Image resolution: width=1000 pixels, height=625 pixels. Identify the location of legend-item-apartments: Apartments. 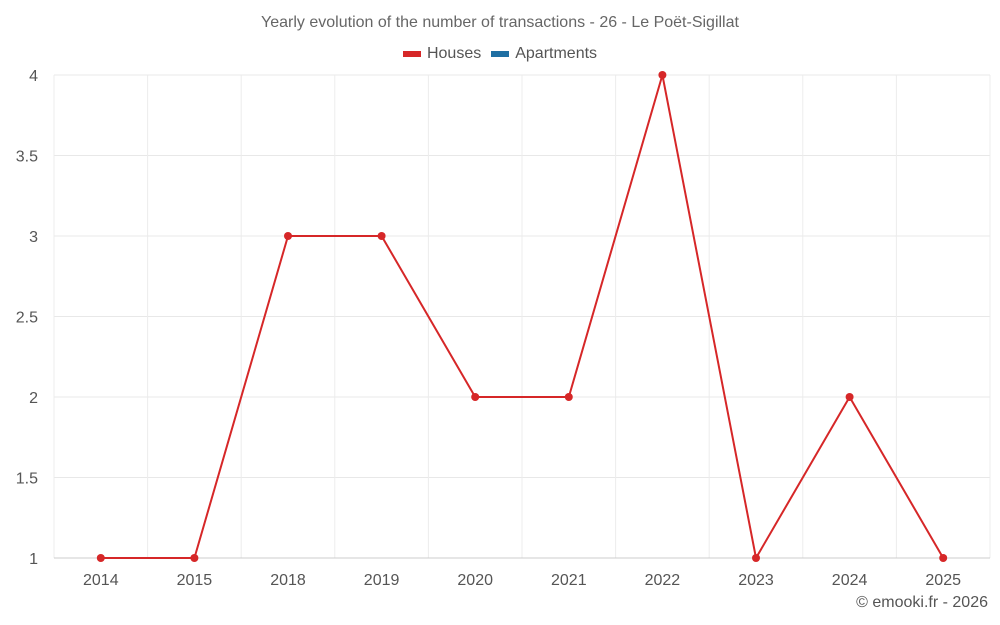
(544, 54).